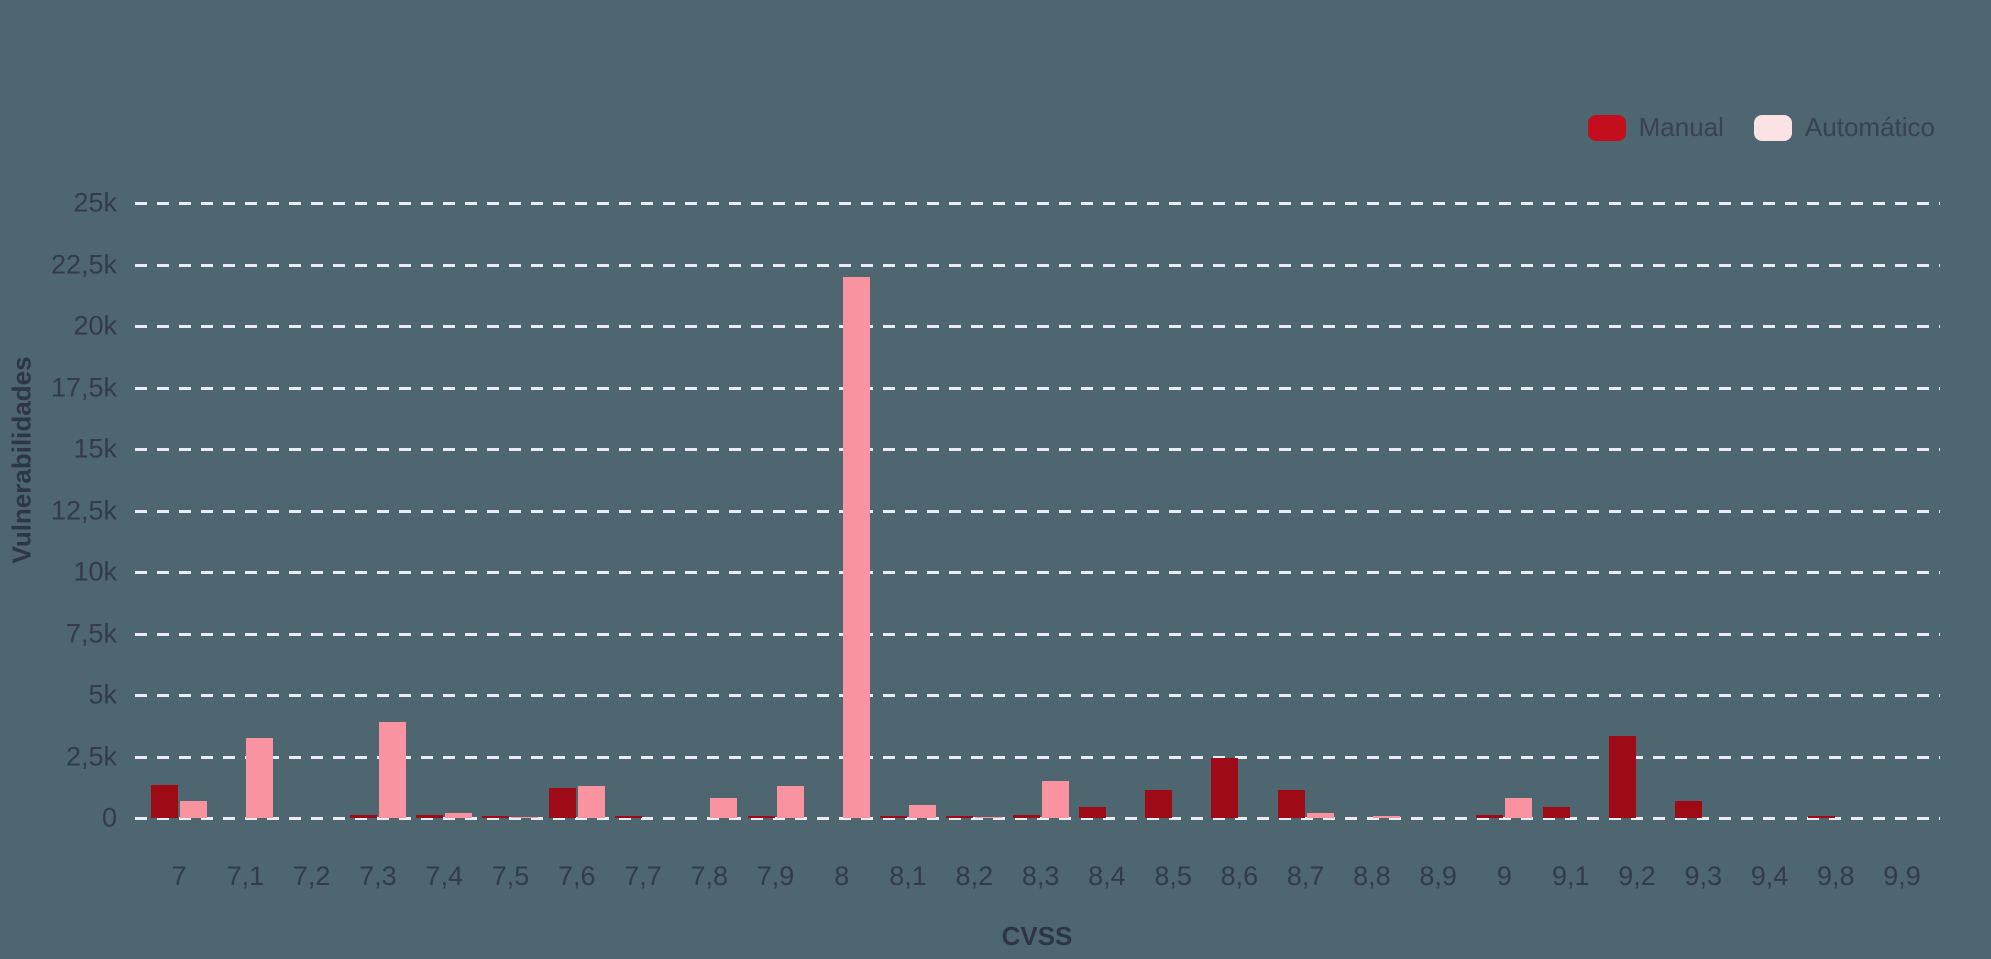 Image resolution: width=1991 pixels, height=959 pixels. Describe the element at coordinates (1821, 817) in the screenshot. I see `bar-manual-9,8` at that location.